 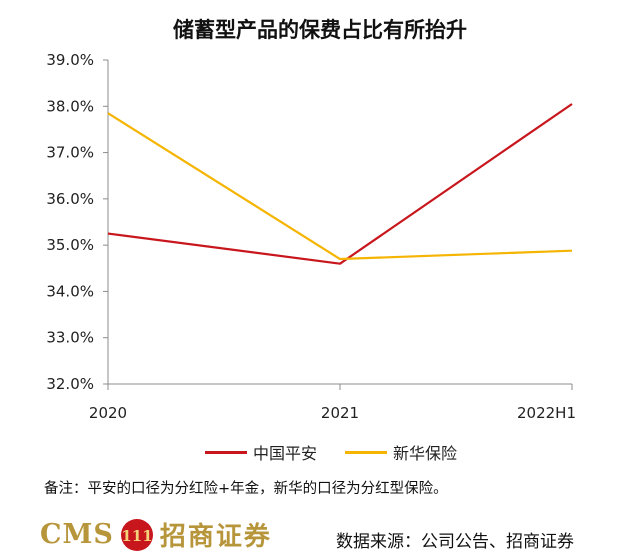 I want to click on x-tick-label: 2020, so click(x=108, y=413).